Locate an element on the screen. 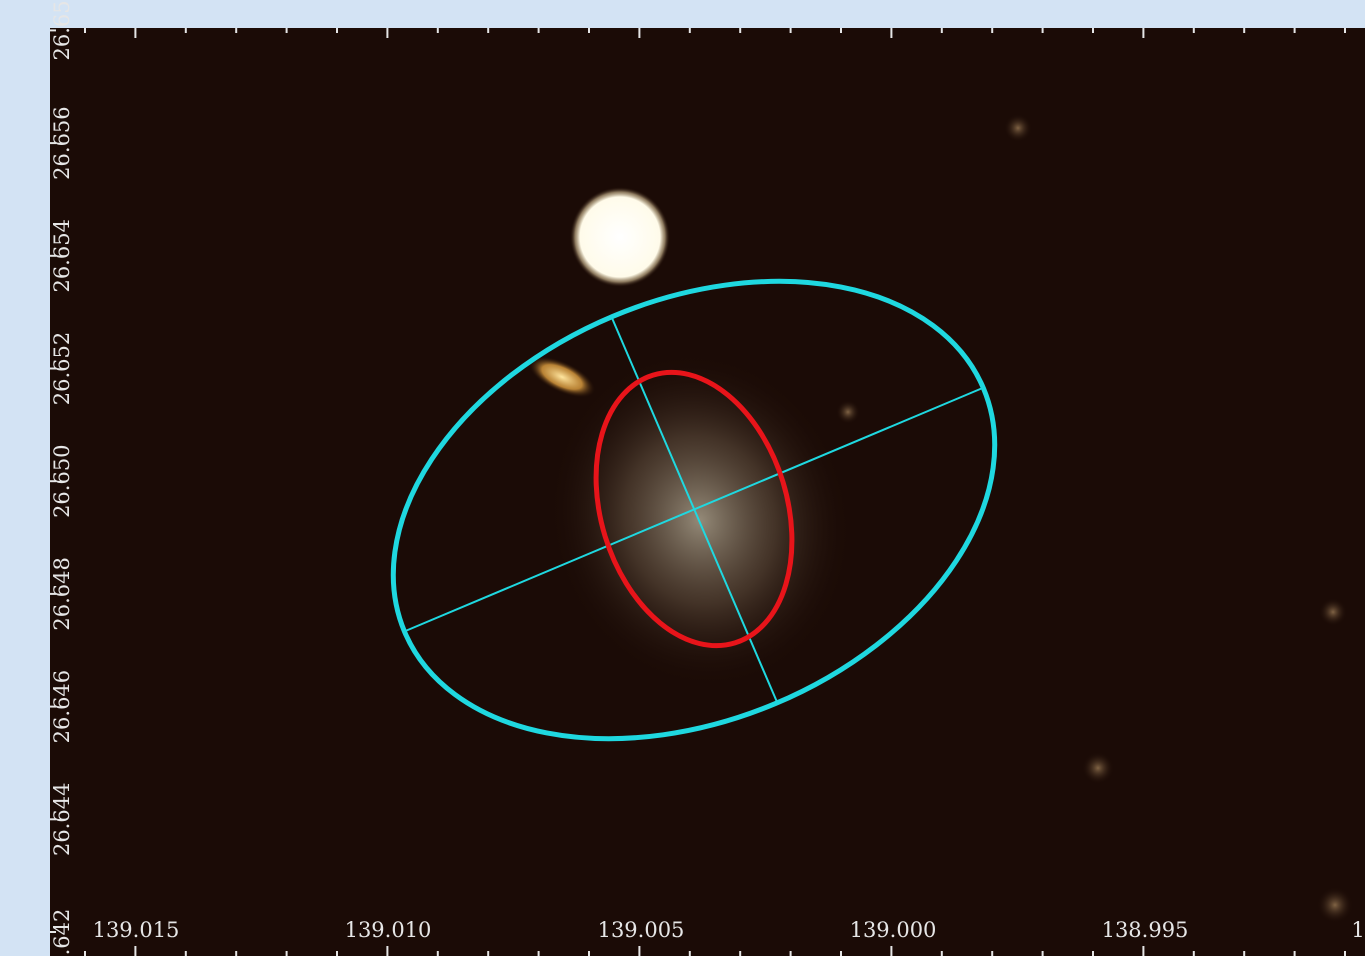 The width and height of the screenshot is (1365, 956). y-tick-label: 26.654 is located at coordinates (62, 255).